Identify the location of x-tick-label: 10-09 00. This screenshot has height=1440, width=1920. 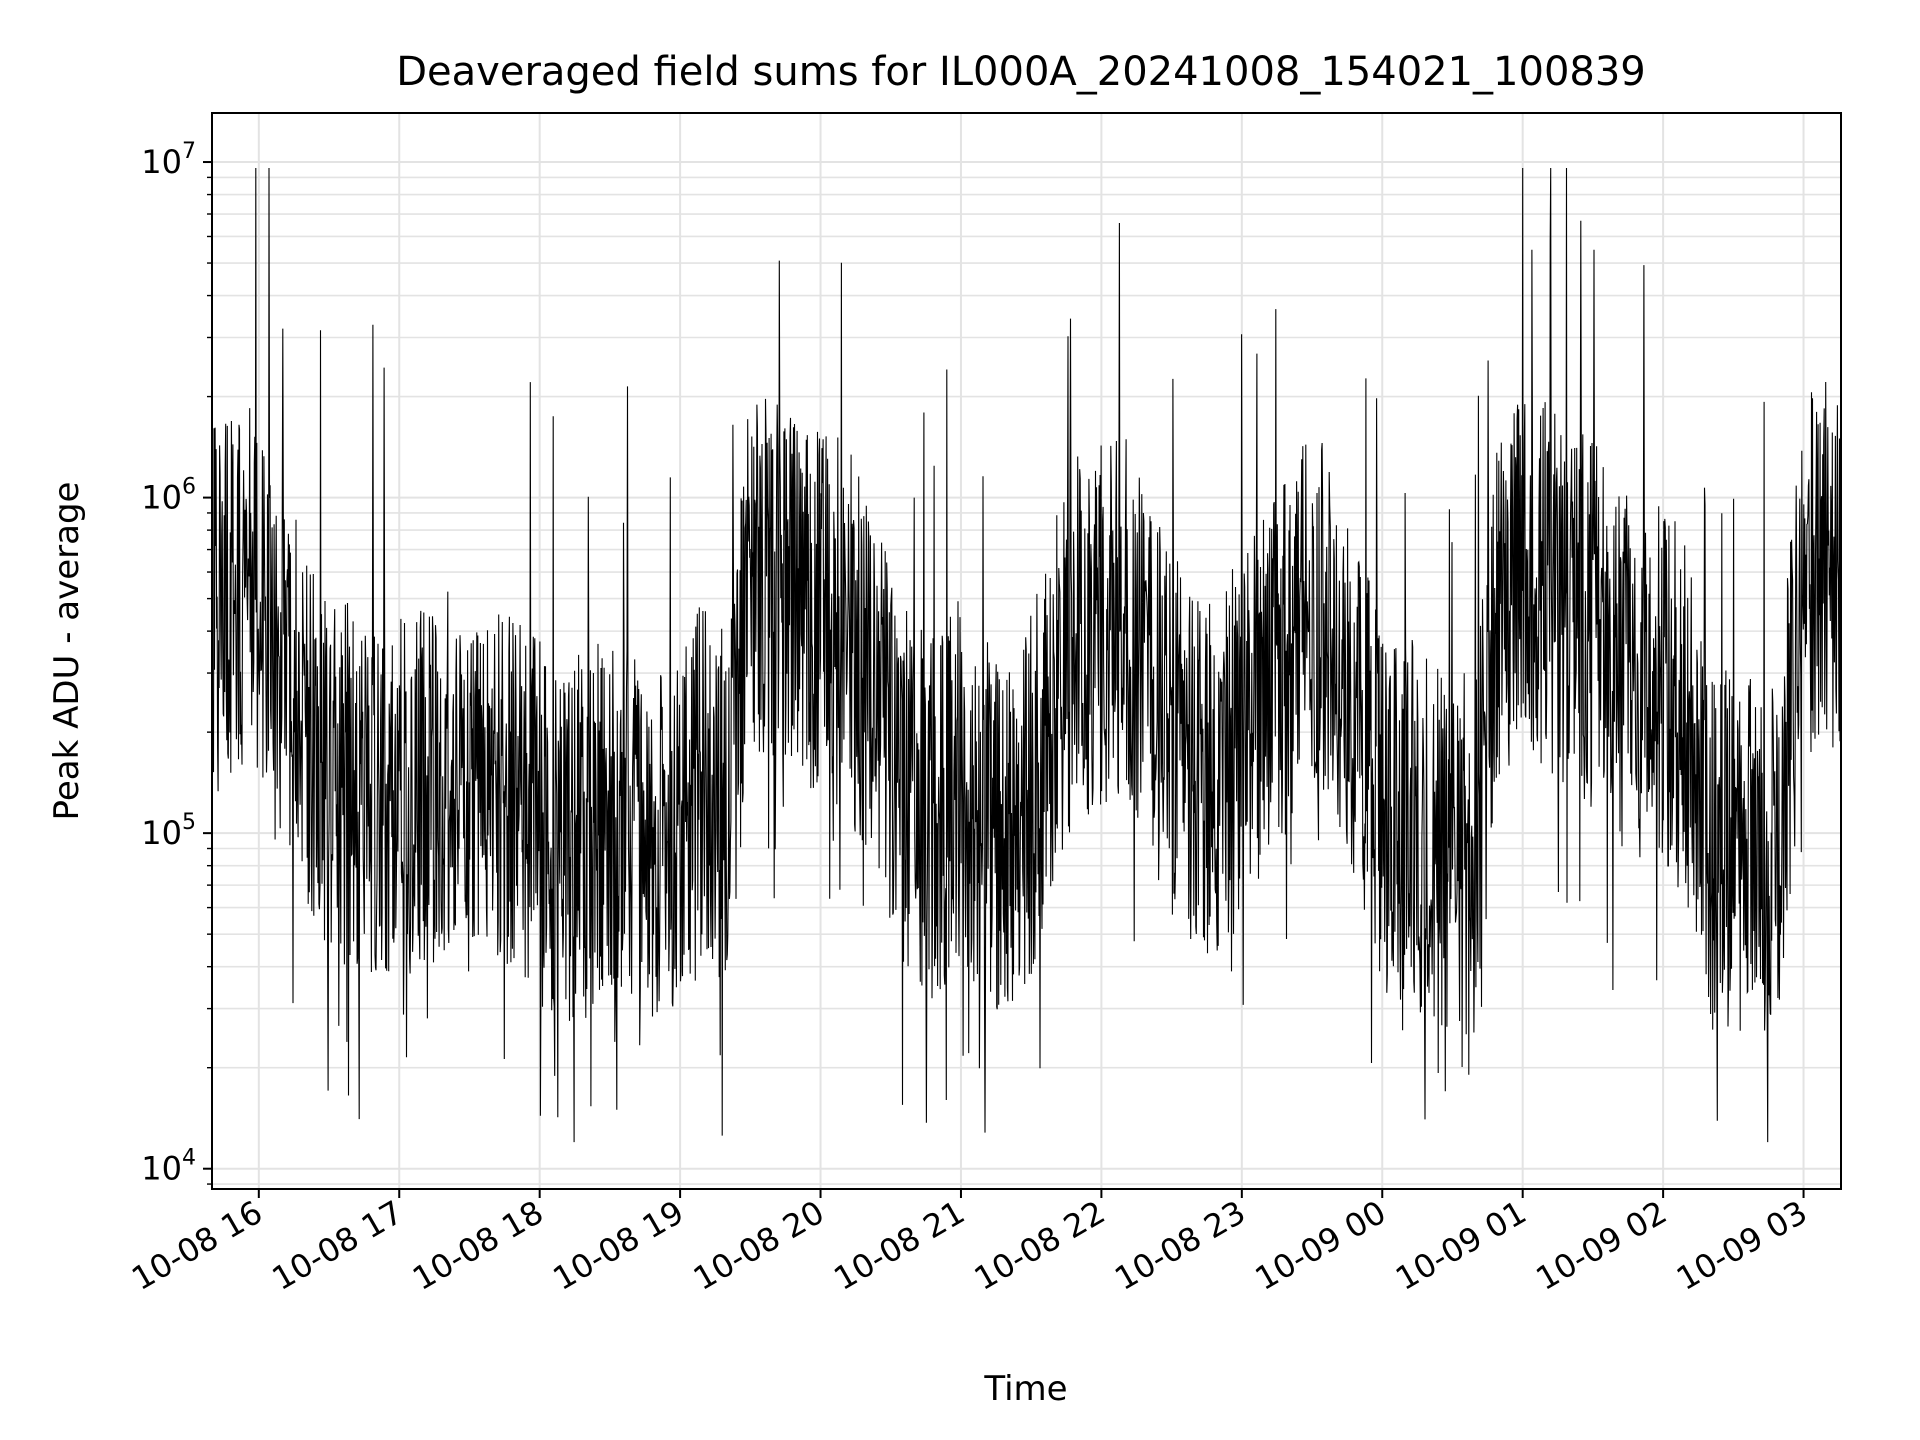
(1321, 1245).